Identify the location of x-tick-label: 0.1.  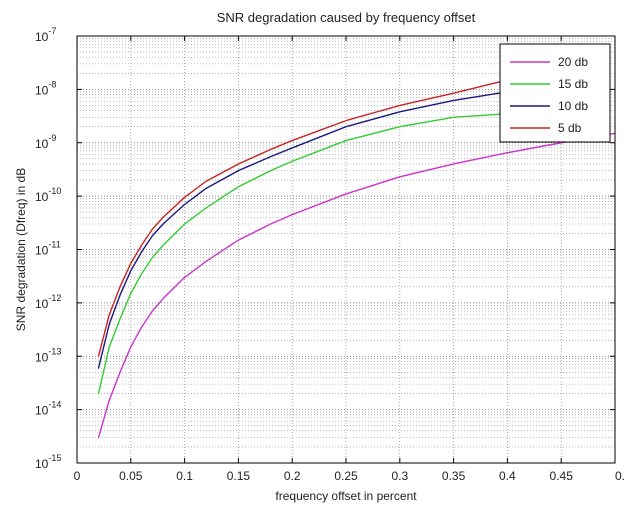
(184, 476).